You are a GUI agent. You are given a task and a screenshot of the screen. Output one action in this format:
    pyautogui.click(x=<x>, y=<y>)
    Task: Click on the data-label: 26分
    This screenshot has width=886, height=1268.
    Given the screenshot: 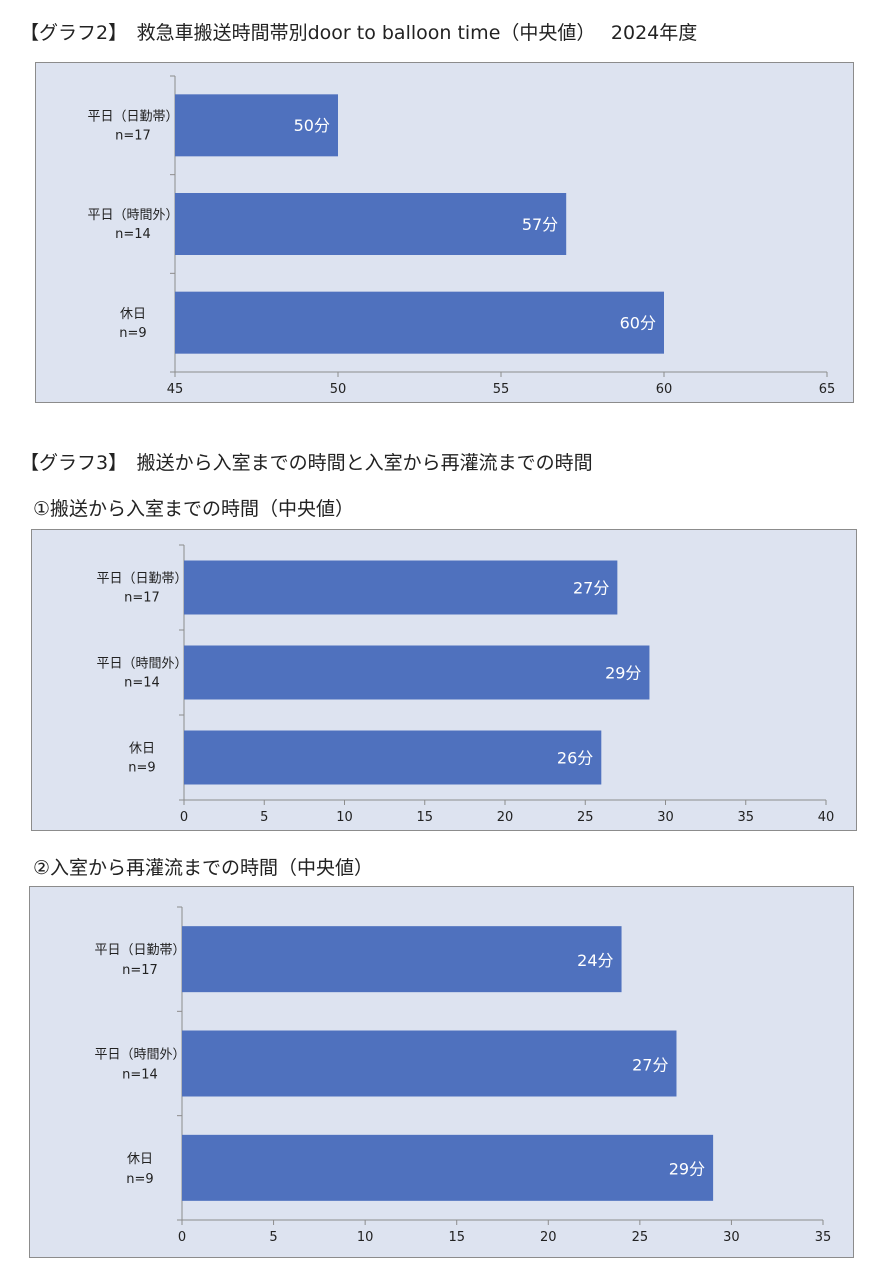 What is the action you would take?
    pyautogui.click(x=575, y=757)
    